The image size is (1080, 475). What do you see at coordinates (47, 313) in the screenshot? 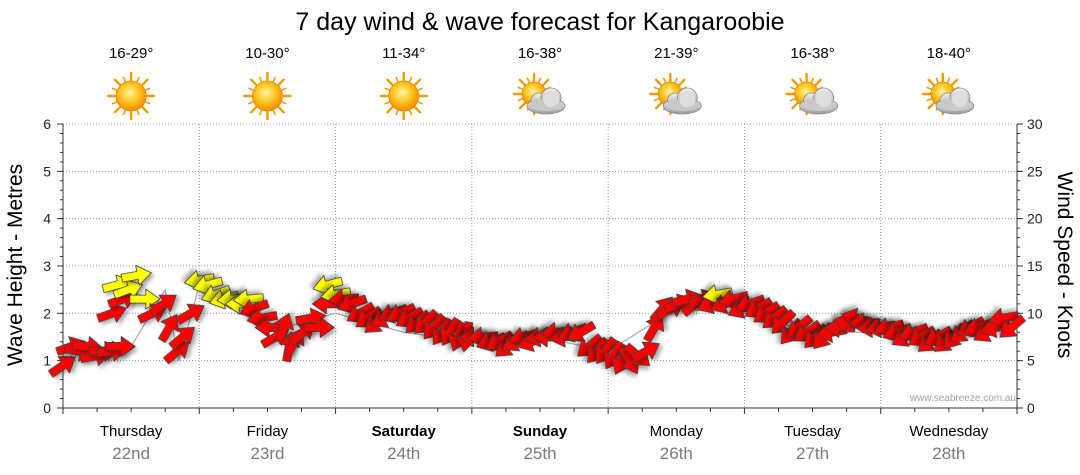
I see `left-tick-label: 2` at bounding box center [47, 313].